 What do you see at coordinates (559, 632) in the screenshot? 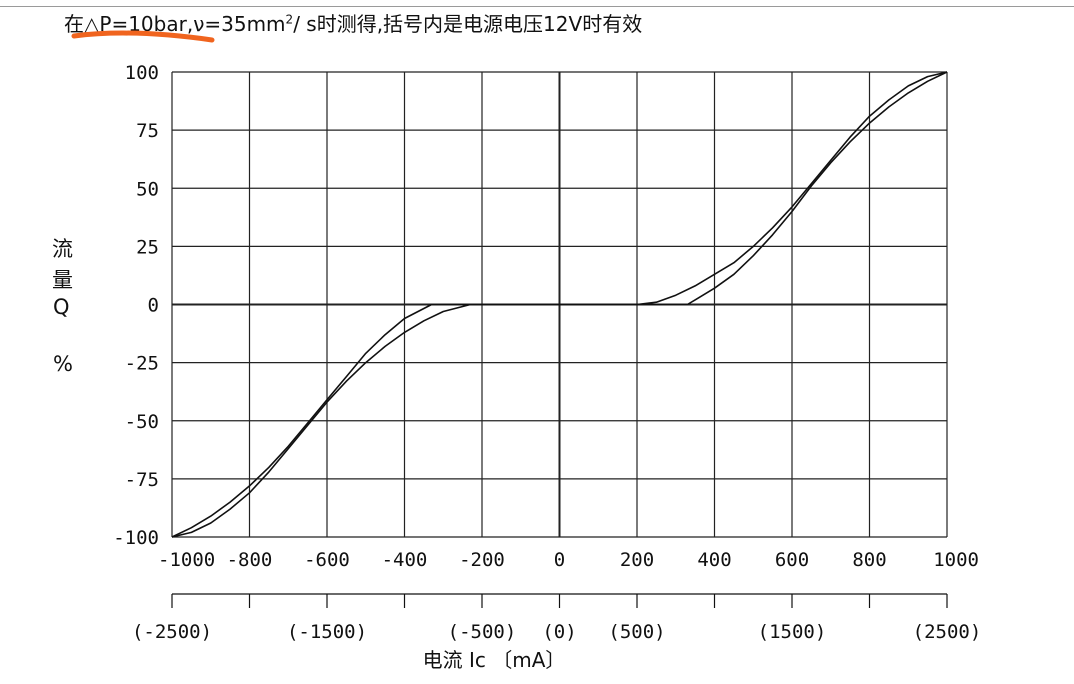
I see `secondary-tick-label: (0)` at bounding box center [559, 632].